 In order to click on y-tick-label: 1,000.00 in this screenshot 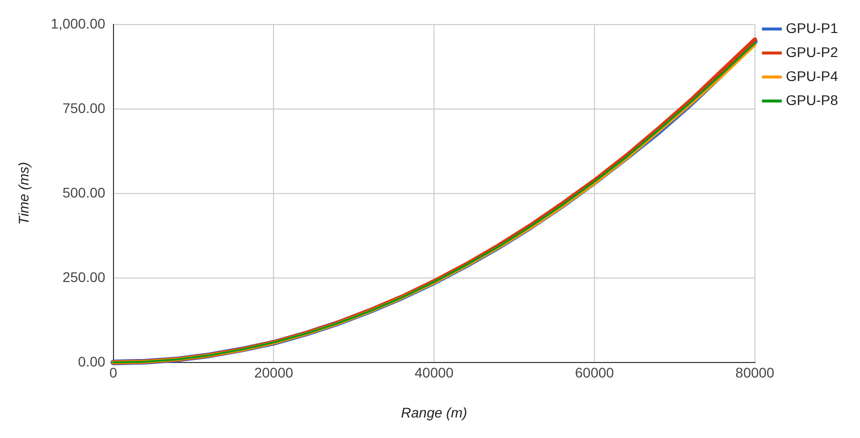, I will do `click(78, 23)`.